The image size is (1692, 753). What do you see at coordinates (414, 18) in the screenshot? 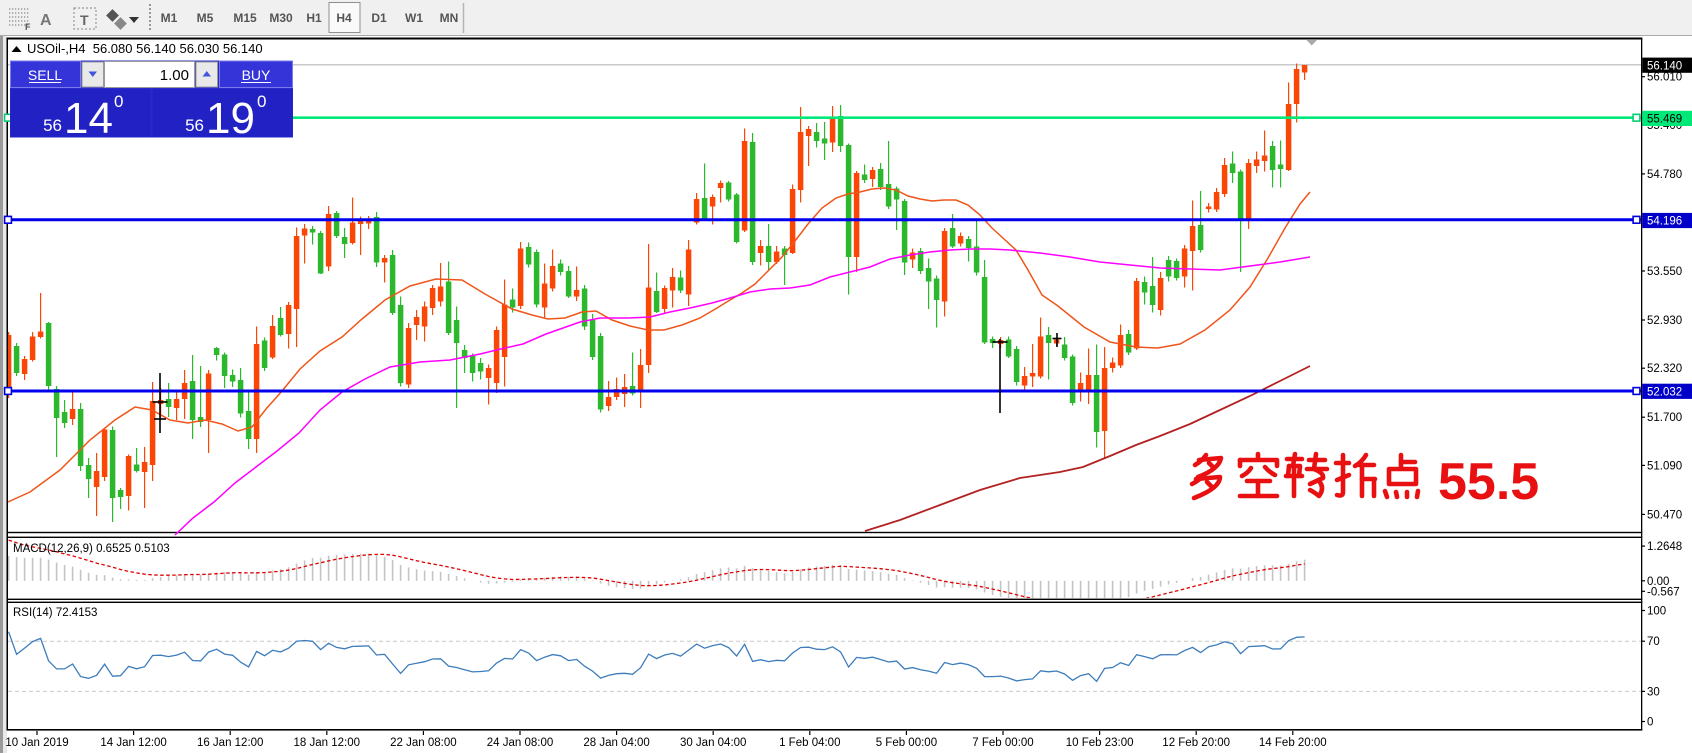
I see `svg-text: W1` at bounding box center [414, 18].